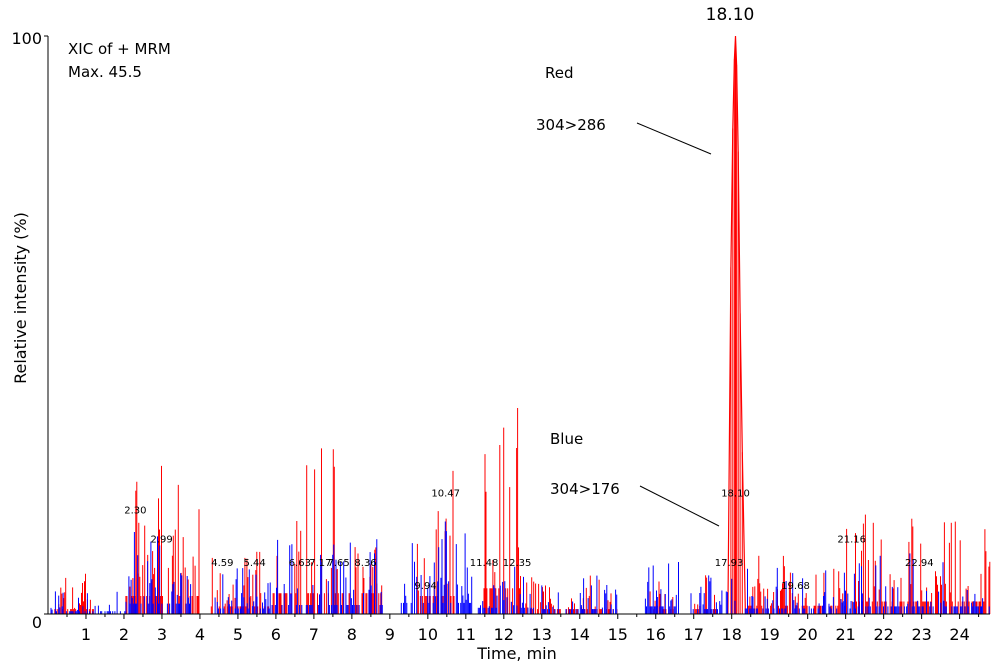 The height and width of the screenshot is (667, 1000). What do you see at coordinates (105, 72) in the screenshot?
I see `title-line-2: Max. 45.5` at bounding box center [105, 72].